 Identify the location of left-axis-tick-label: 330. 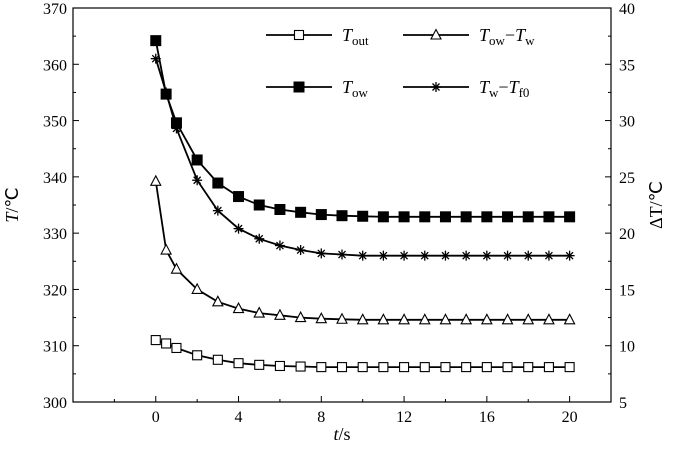
(55, 234).